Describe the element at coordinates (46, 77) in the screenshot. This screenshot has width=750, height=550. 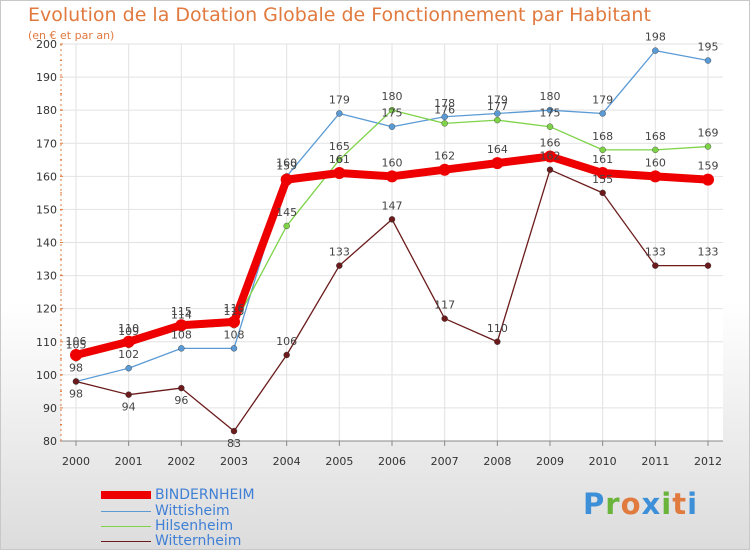
I see `y-tick-label: 190` at that location.